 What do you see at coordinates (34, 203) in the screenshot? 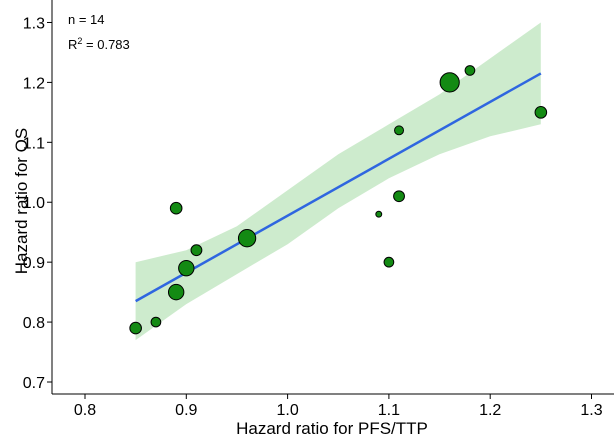
I see `y-tick-label: 1.0` at bounding box center [34, 203].